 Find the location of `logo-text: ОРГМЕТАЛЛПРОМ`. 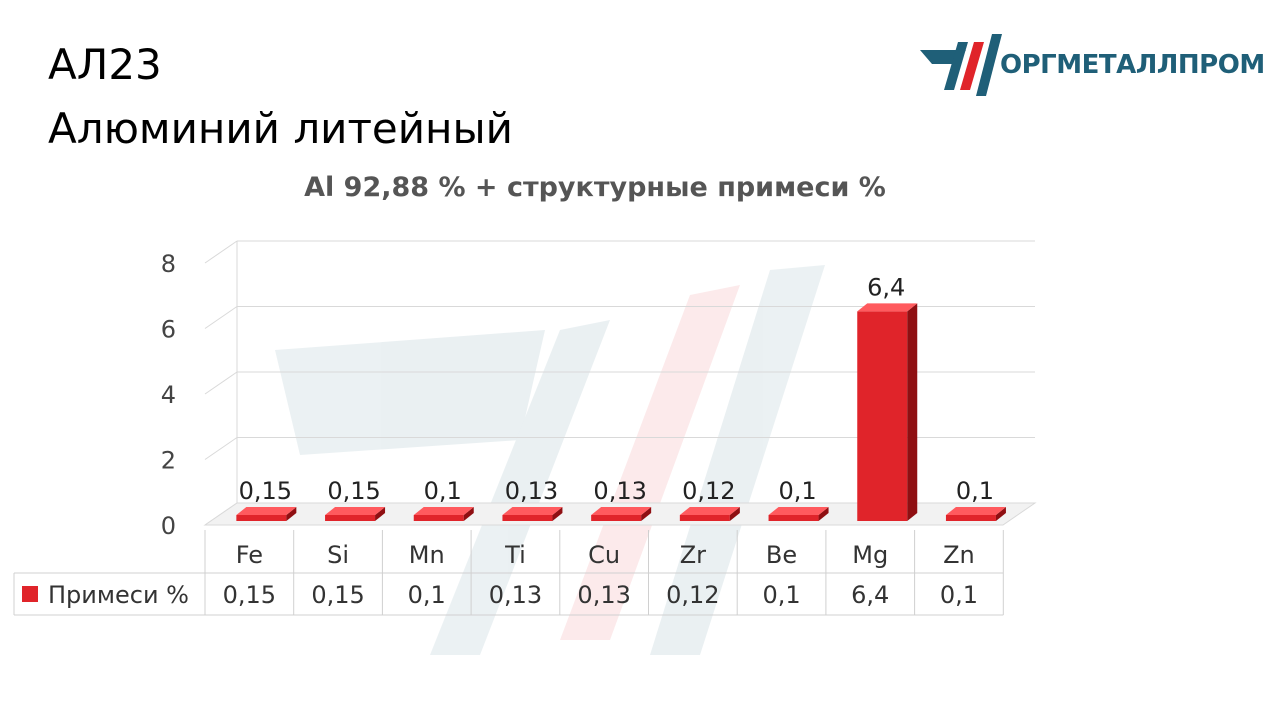

logo-text: ОРГМЕТАЛЛПРОМ is located at coordinates (1132, 65).